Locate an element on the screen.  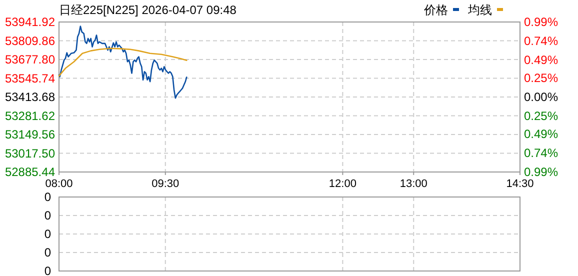
x-tick-label: 09:30 is located at coordinates (166, 184).